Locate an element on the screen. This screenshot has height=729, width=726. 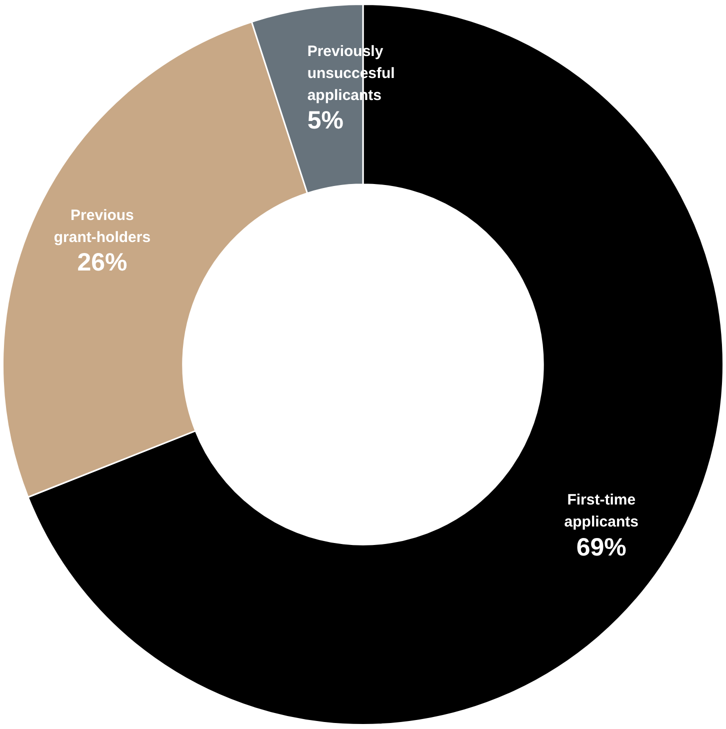
slice-label: First-time applicants is located at coordinates (601, 511).